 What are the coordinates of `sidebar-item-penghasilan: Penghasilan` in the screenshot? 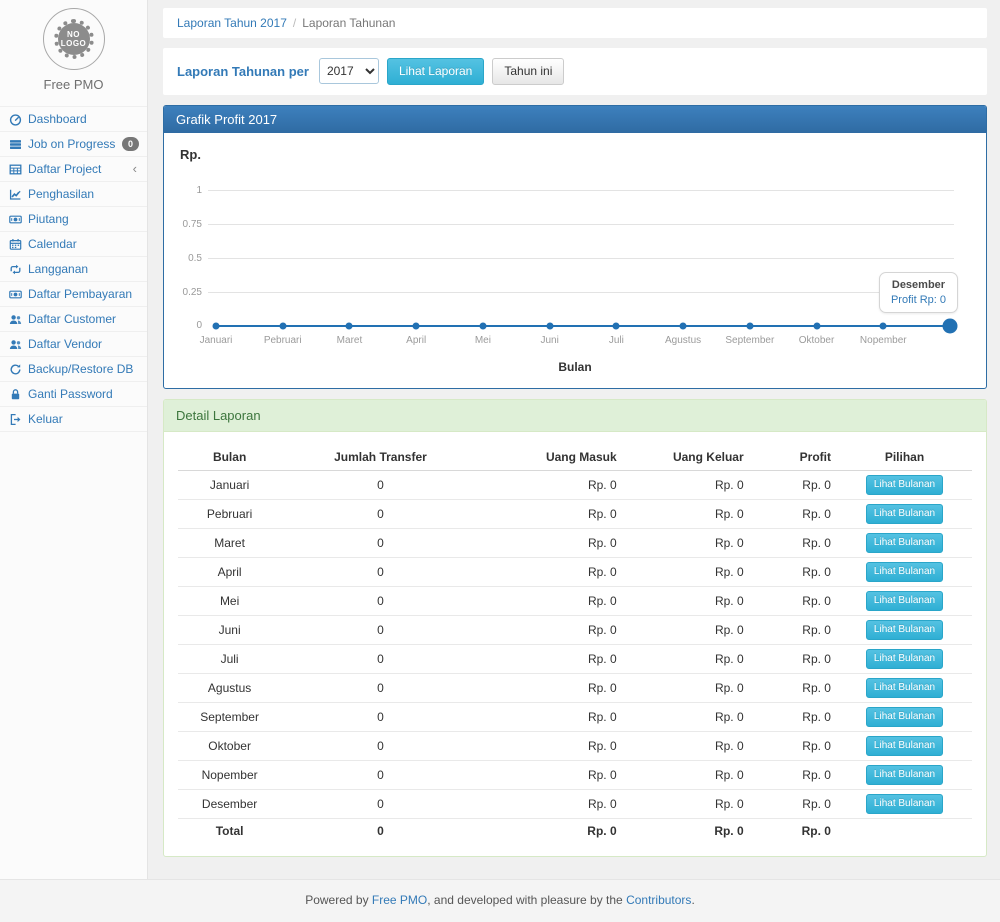 It's located at (73, 193).